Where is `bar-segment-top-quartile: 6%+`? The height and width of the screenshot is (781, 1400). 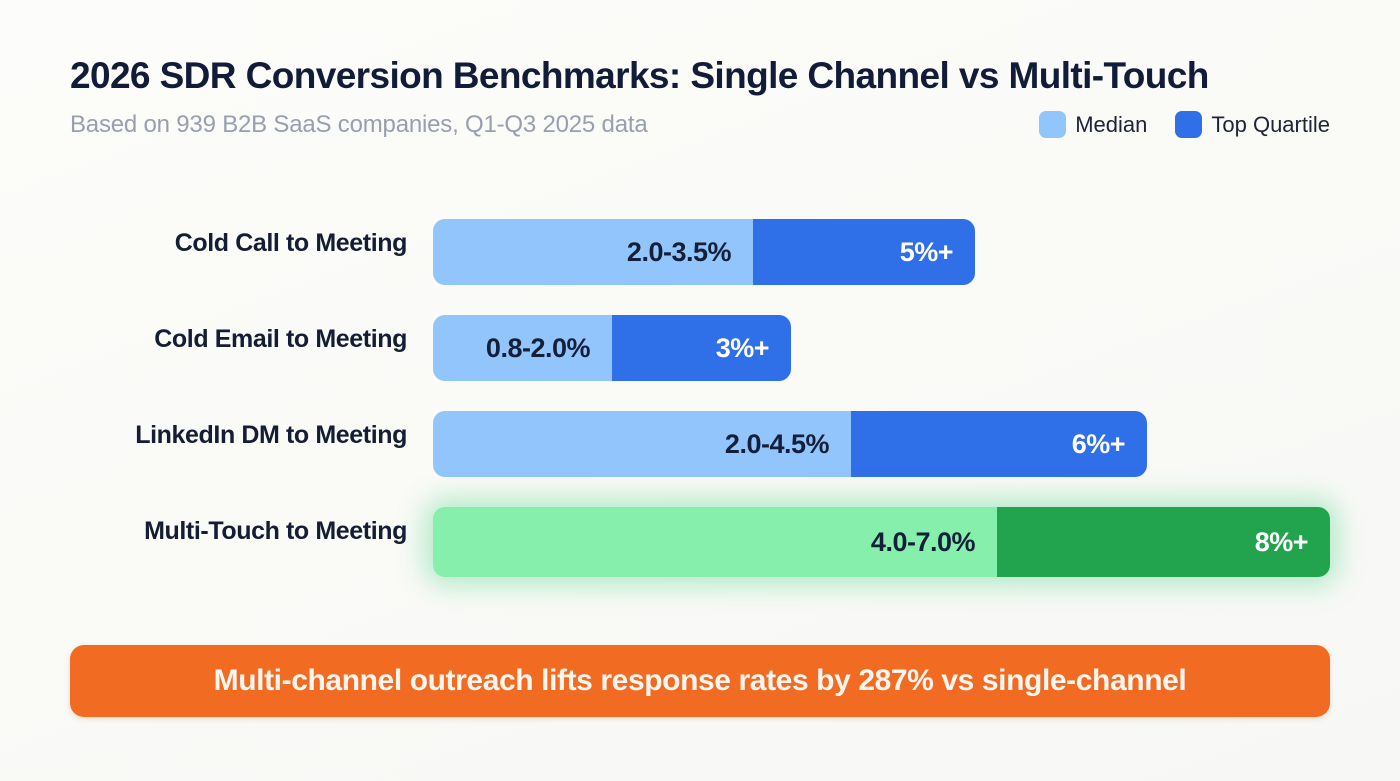 bar-segment-top-quartile: 6%+ is located at coordinates (999, 444).